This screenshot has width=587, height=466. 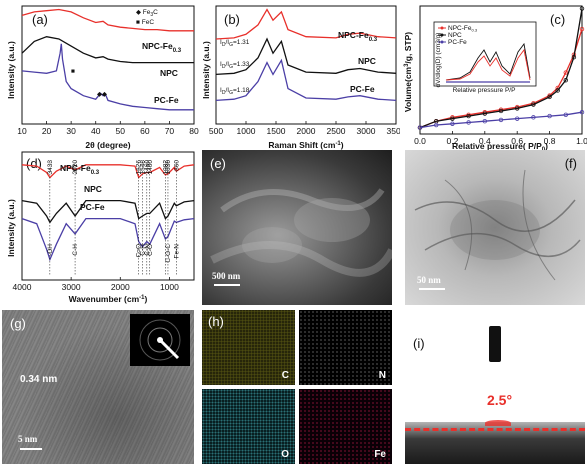 What do you see at coordinates (107, 59) in the screenshot?
I see `panel-a-series` at bounding box center [107, 59].